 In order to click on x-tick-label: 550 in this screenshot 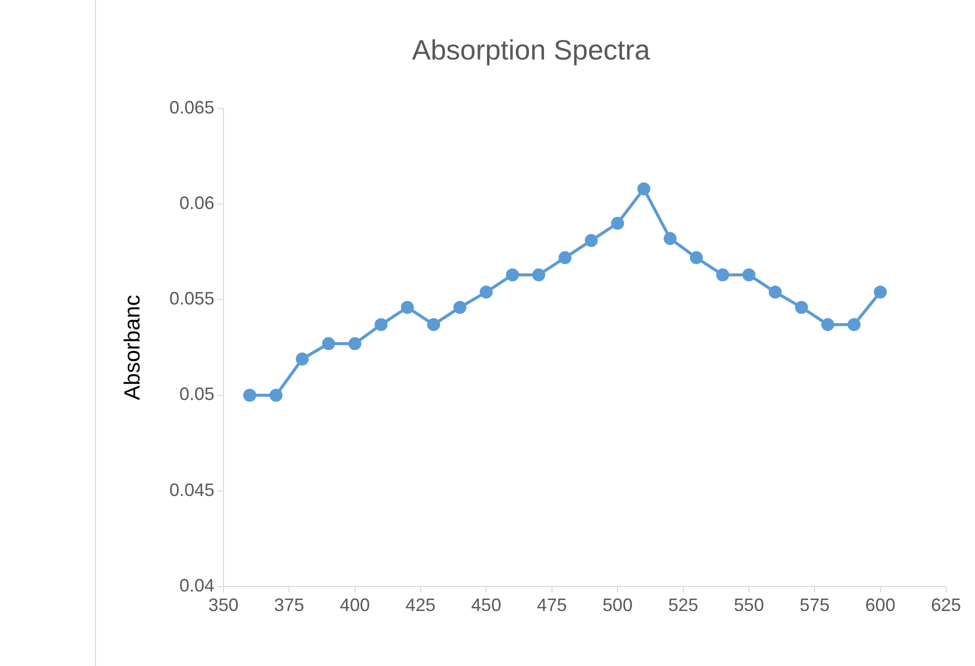, I will do `click(749, 605)`.